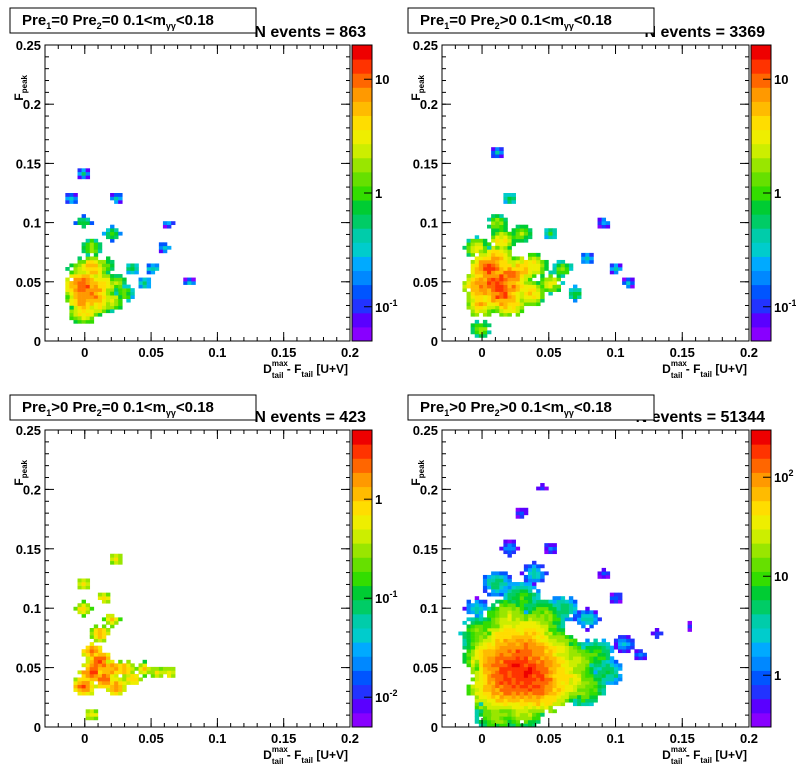  Describe the element at coordinates (417, 472) in the screenshot. I see `y-axis-label: Fpeak` at that location.